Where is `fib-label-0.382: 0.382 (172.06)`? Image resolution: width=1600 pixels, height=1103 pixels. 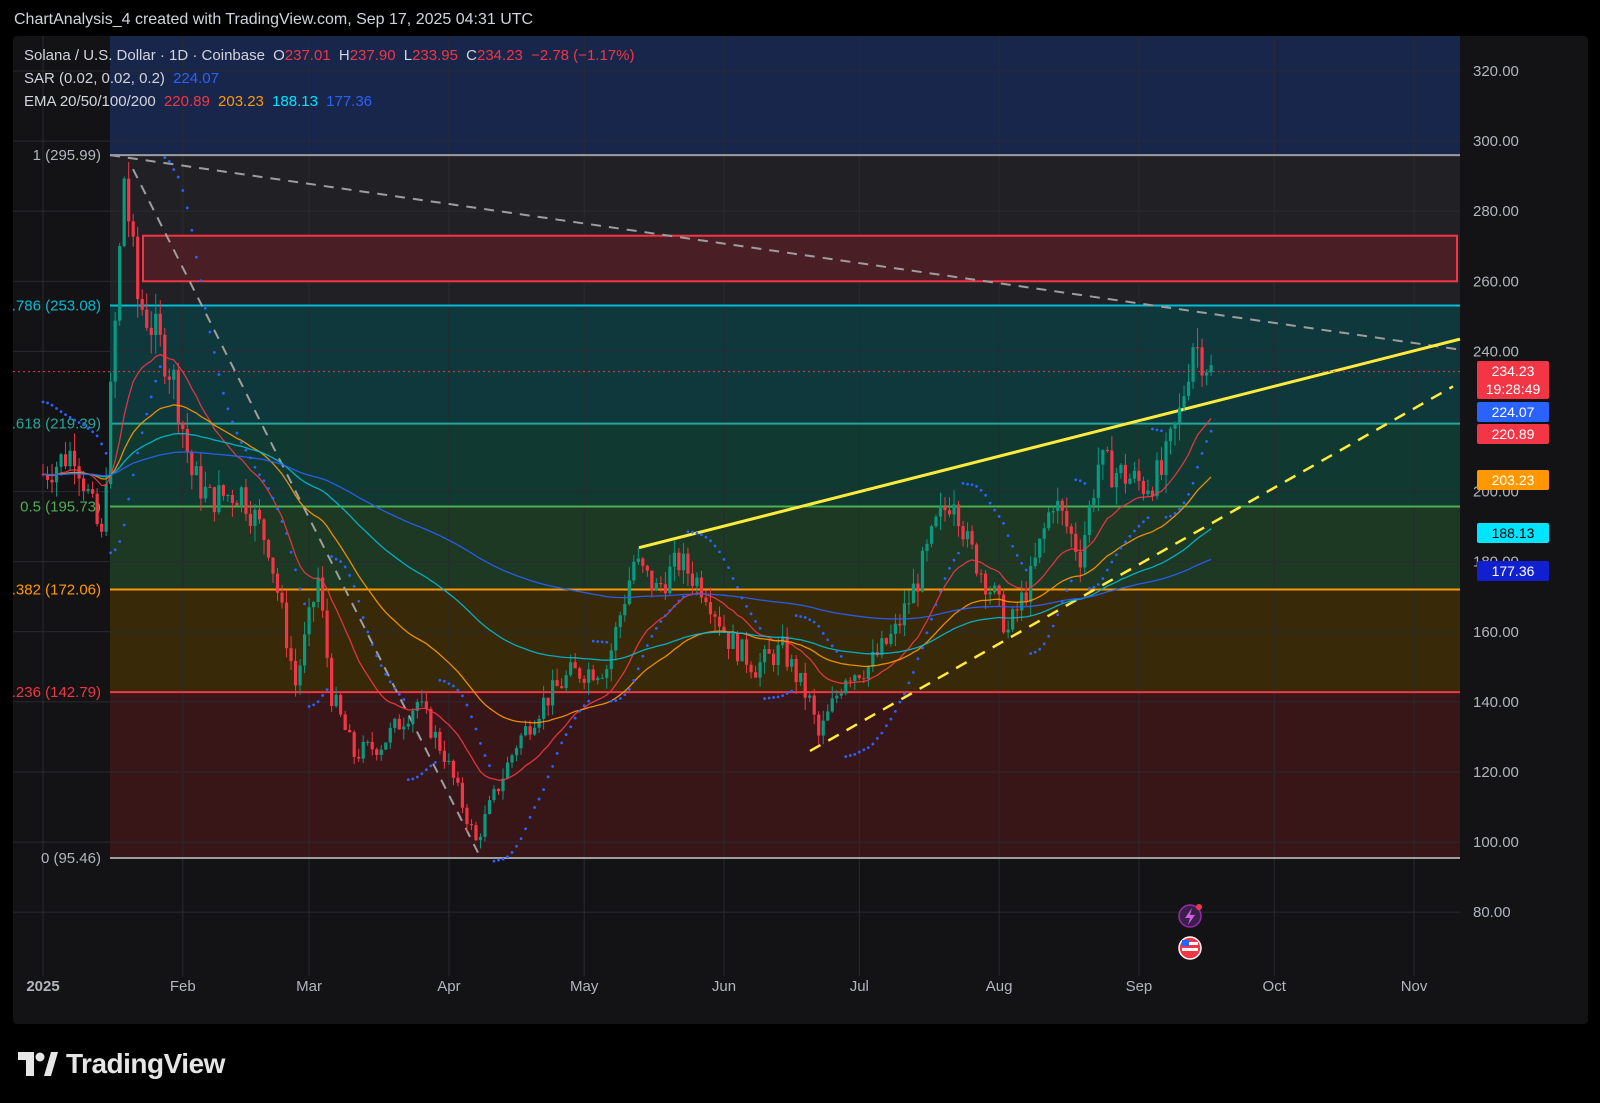
fib-label-0.382: 0.382 (172.06) is located at coordinates (57, 590).